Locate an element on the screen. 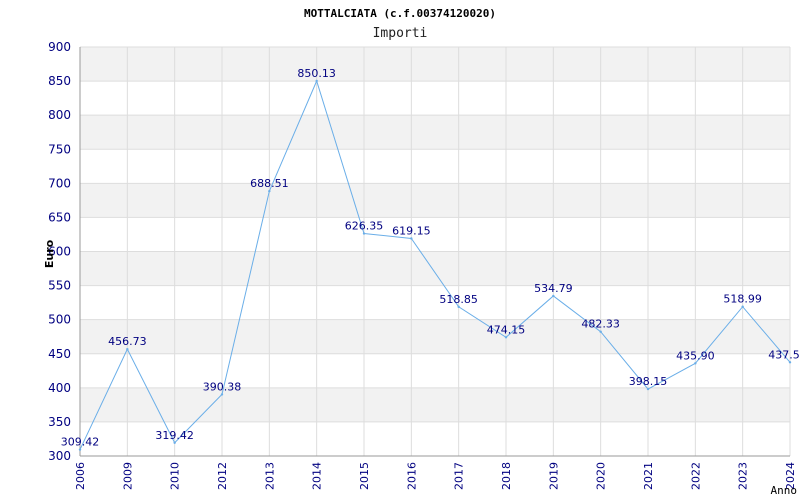  y-tick-label: 850 is located at coordinates (59, 81).